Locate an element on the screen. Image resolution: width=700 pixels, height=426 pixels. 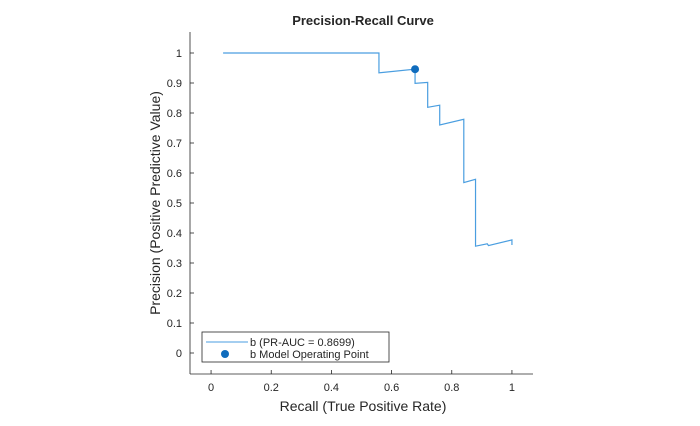
y-tick-label: 0.2 is located at coordinates (174, 294).